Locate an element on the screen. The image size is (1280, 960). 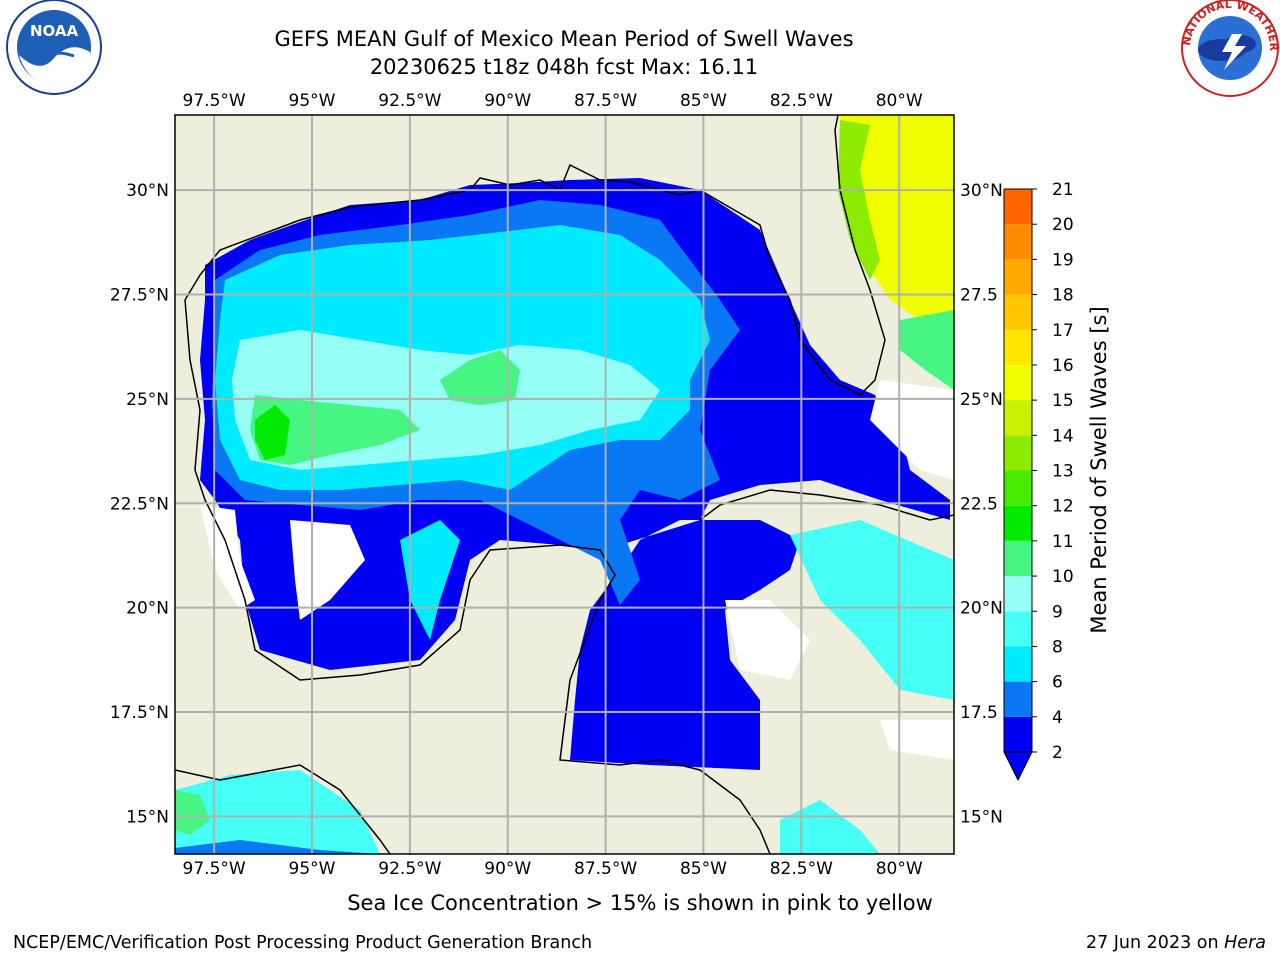
colorbar-tick-label: 15 is located at coordinates (1063, 401).